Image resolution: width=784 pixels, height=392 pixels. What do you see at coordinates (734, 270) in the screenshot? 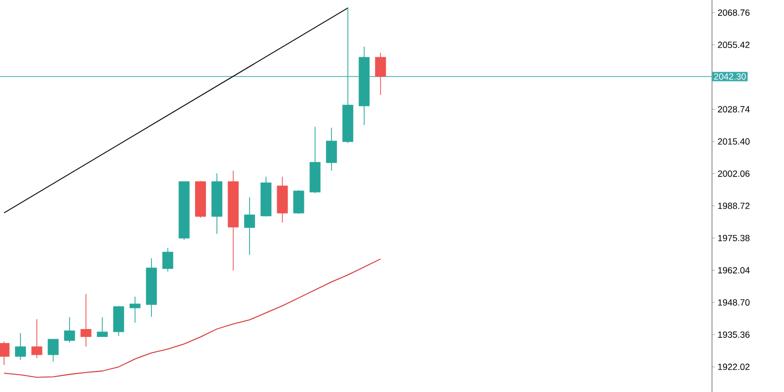
I see `y-tick-label: 1962.04` at bounding box center [734, 270].